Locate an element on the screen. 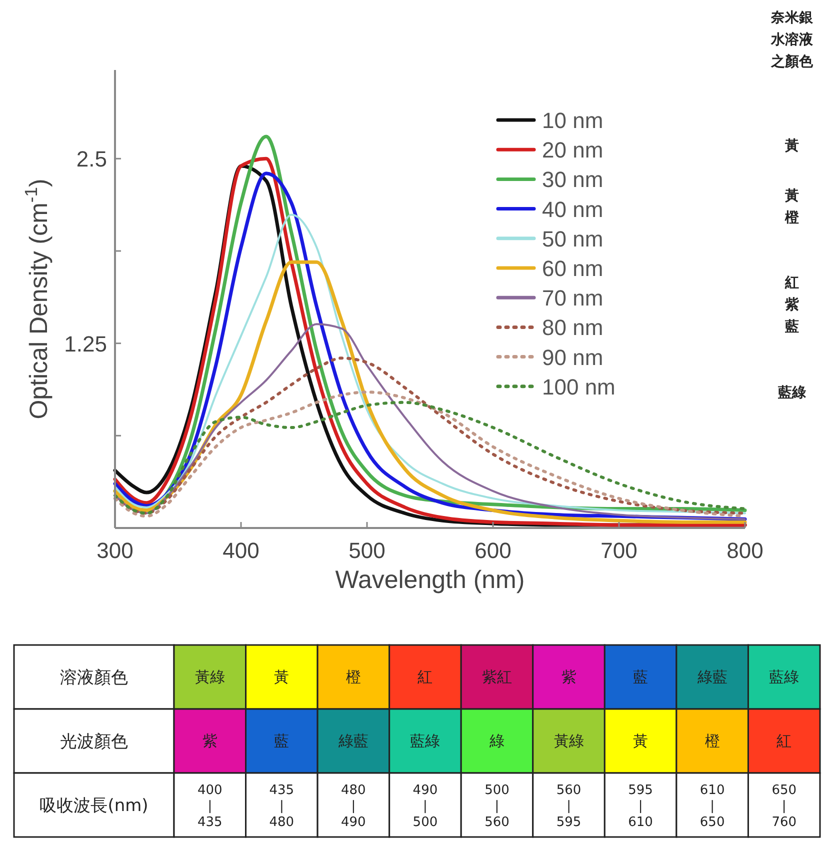  x-tick-label: 700 is located at coordinates (619, 550).